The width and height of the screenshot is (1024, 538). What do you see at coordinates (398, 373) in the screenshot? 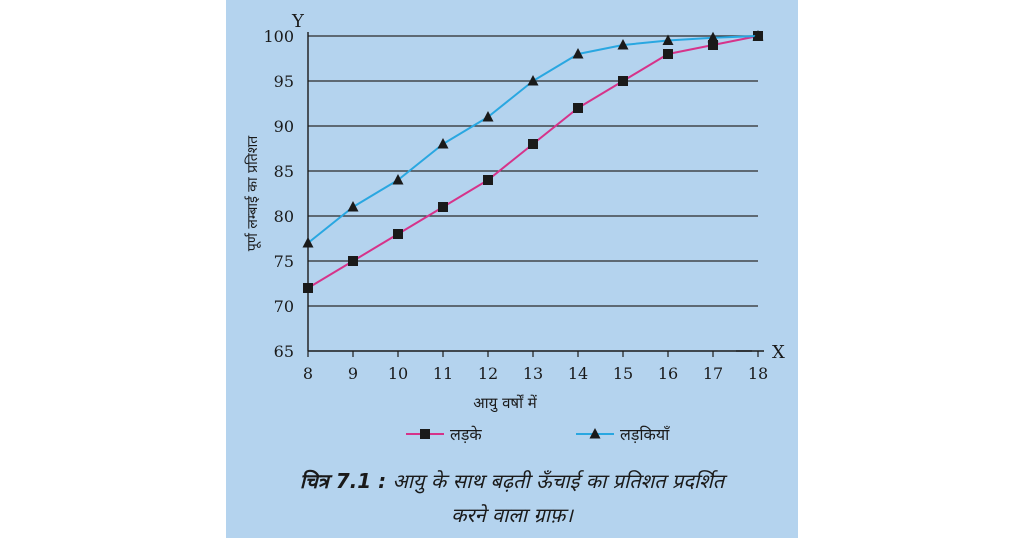
I see `x-tick-label: 10` at bounding box center [398, 373].